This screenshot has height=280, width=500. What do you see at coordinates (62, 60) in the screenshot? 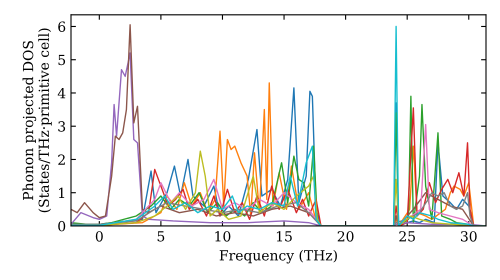
I see `y-tick-label: 5` at bounding box center [62, 60].